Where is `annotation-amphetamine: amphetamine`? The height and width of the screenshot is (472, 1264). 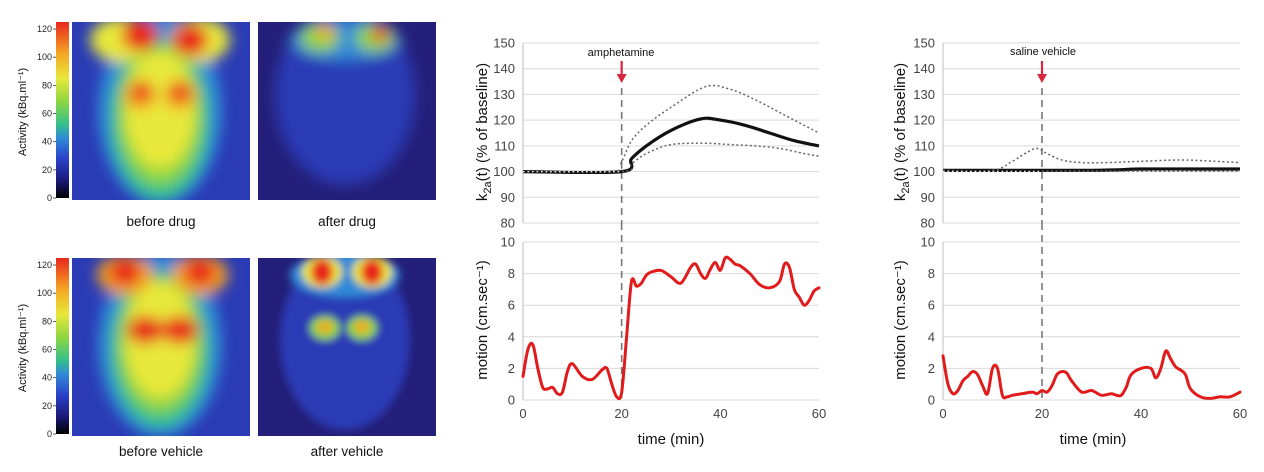 annotation-amphetamine: amphetamine is located at coordinates (621, 53).